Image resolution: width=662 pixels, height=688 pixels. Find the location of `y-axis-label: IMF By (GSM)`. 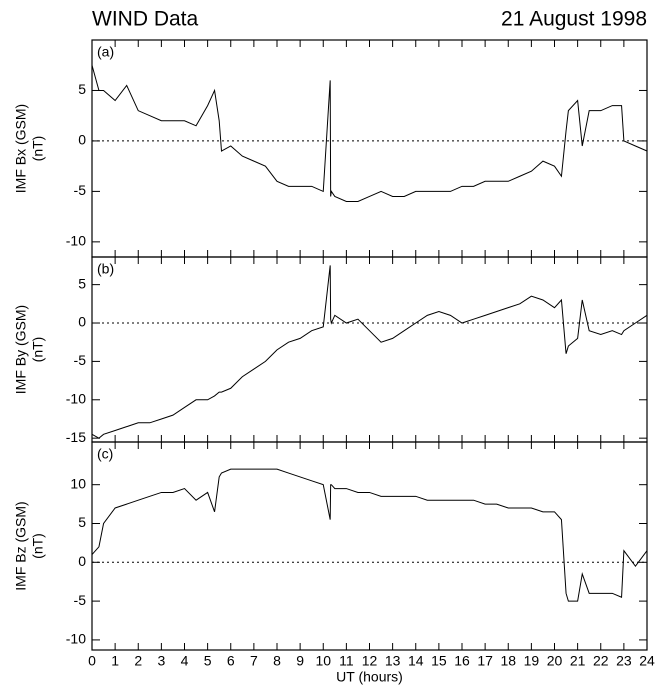

y-axis-label: IMF By (GSM) is located at coordinates (21, 349).